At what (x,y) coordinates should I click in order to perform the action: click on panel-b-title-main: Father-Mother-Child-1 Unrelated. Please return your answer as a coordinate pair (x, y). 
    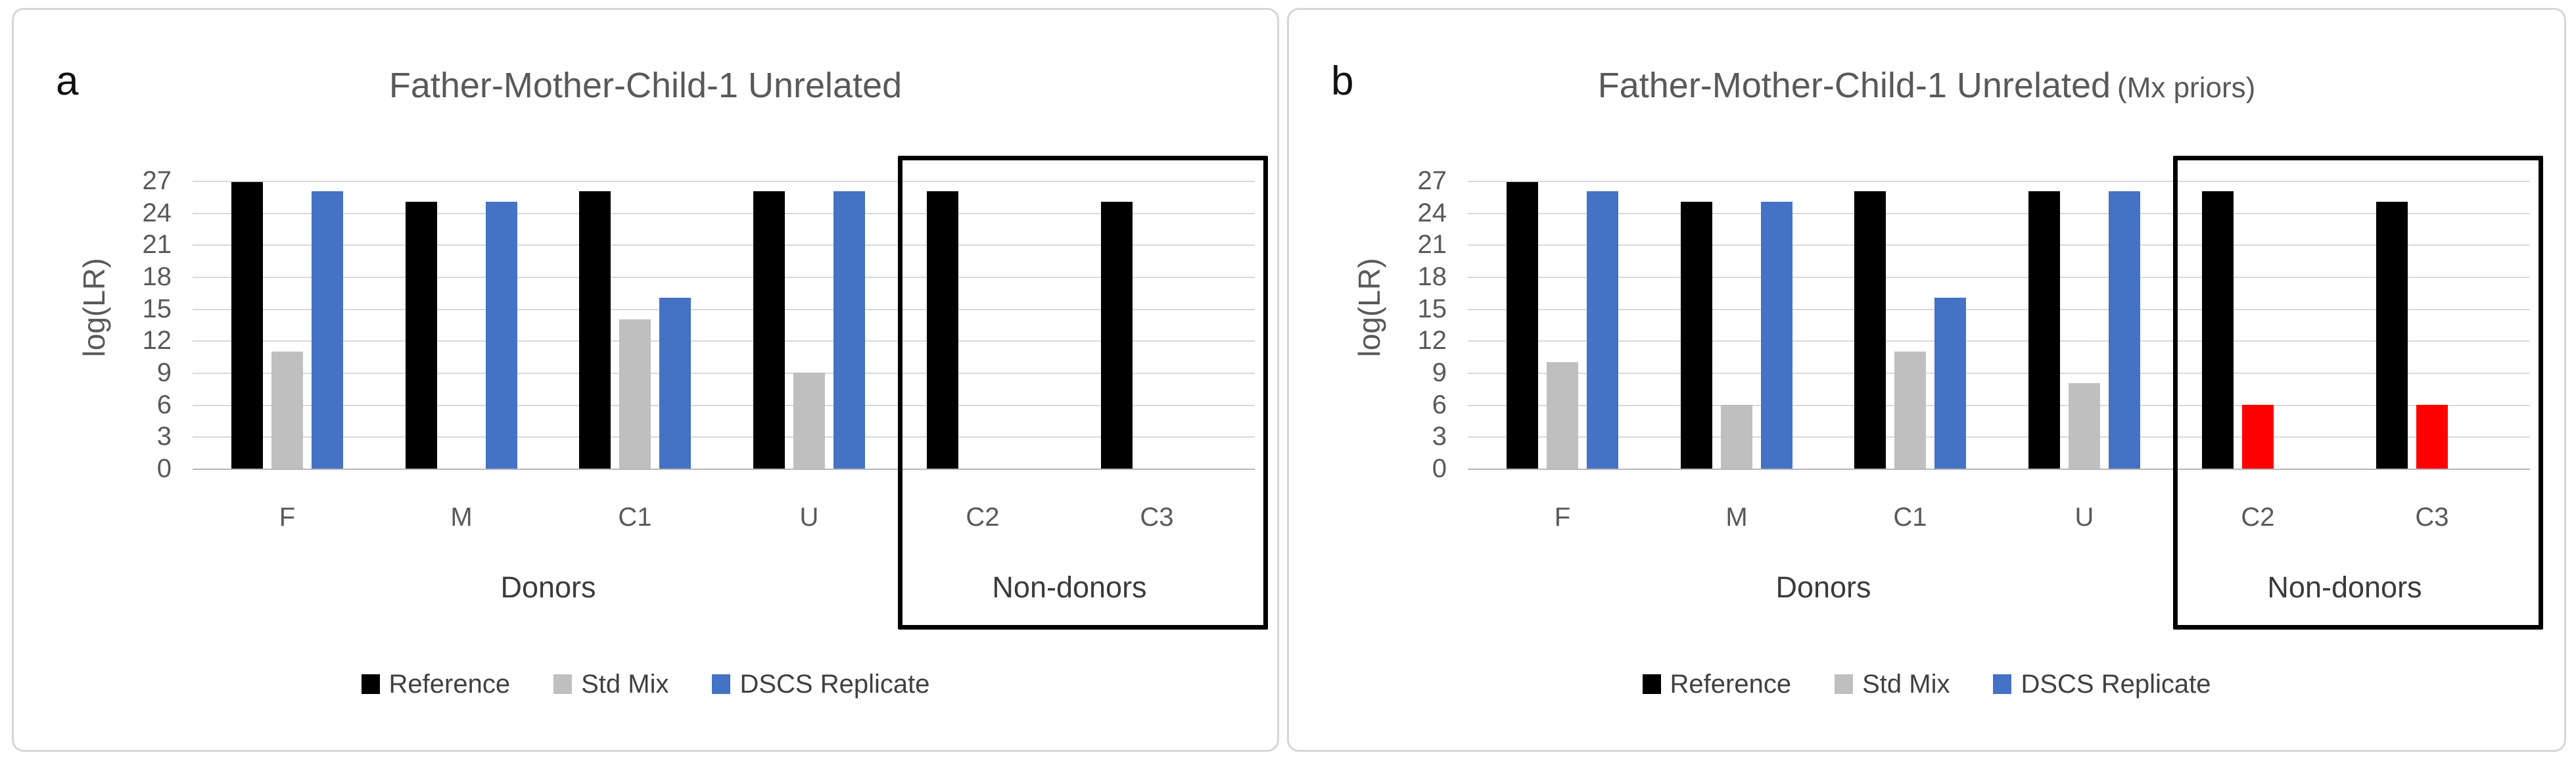
    Looking at the image, I should click on (1854, 86).